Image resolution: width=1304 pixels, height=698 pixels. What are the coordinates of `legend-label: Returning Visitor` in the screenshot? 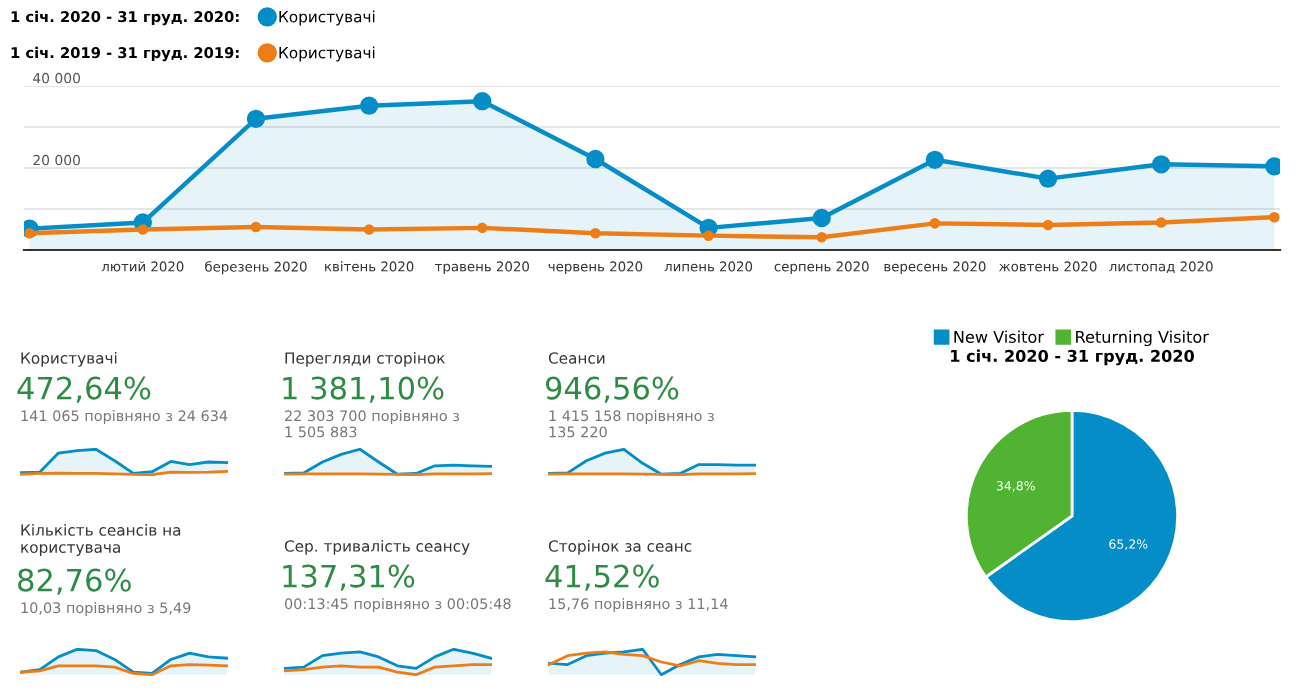 It's located at (1142, 338).